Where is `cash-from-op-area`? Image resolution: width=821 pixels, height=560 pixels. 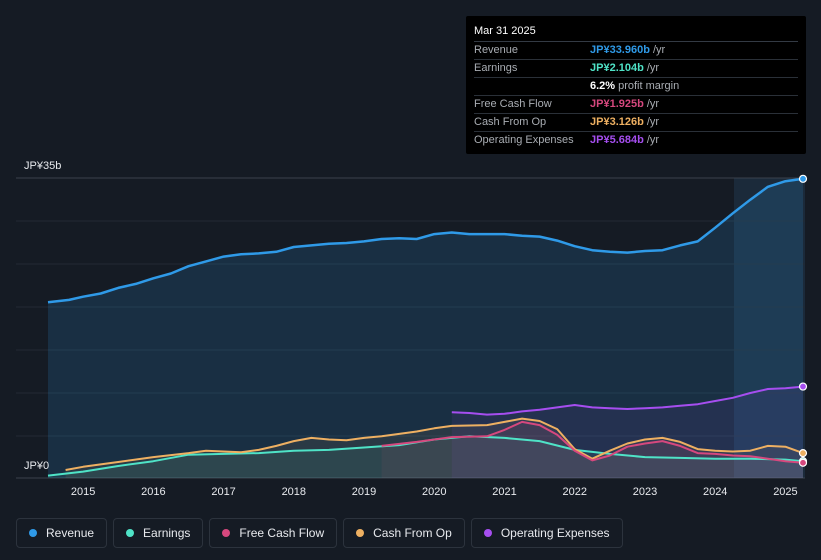
cash-from-op-area is located at coordinates (434, 448).